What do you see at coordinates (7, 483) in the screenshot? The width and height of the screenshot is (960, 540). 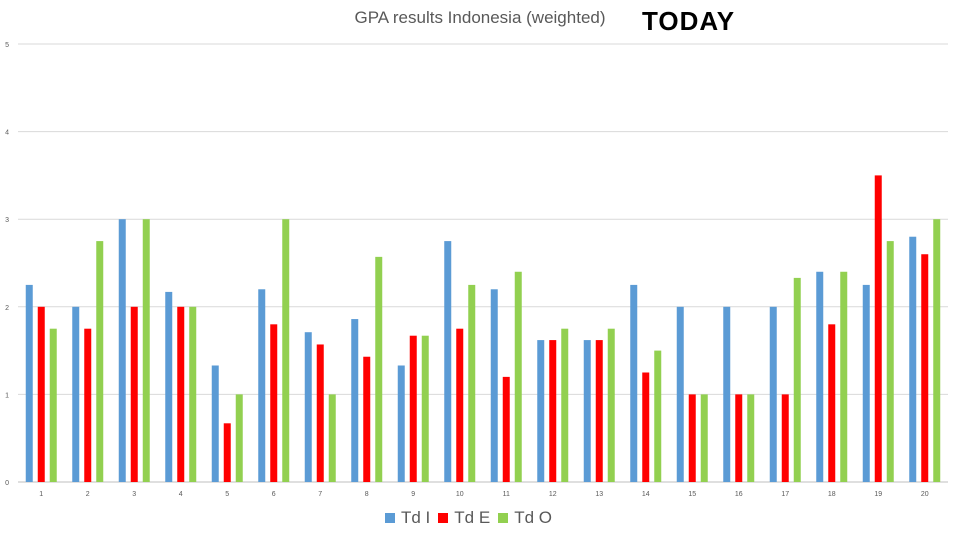 I see `y-tick-label-0: 0` at bounding box center [7, 483].